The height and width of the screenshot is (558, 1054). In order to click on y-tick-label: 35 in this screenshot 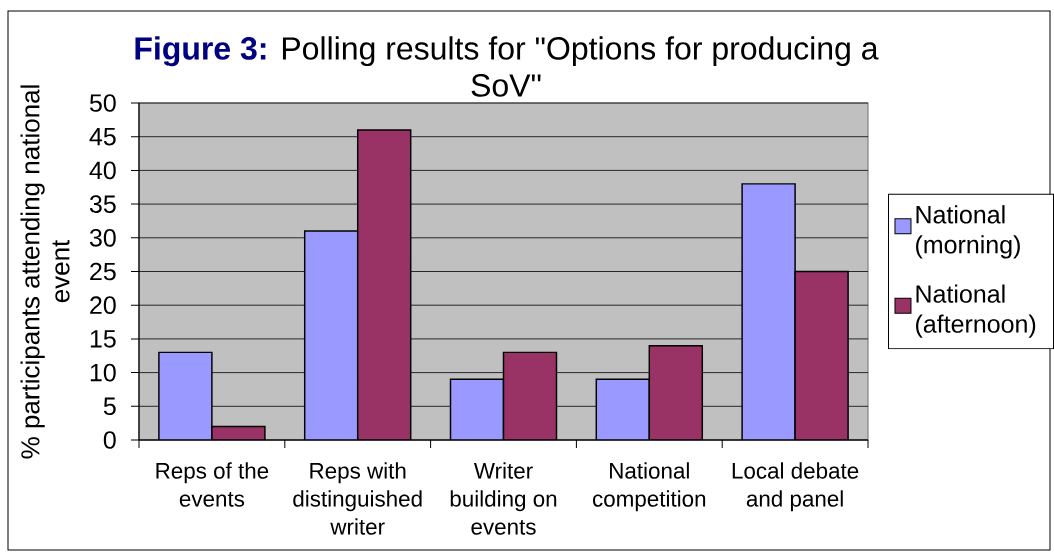, I will do `click(102, 204)`.